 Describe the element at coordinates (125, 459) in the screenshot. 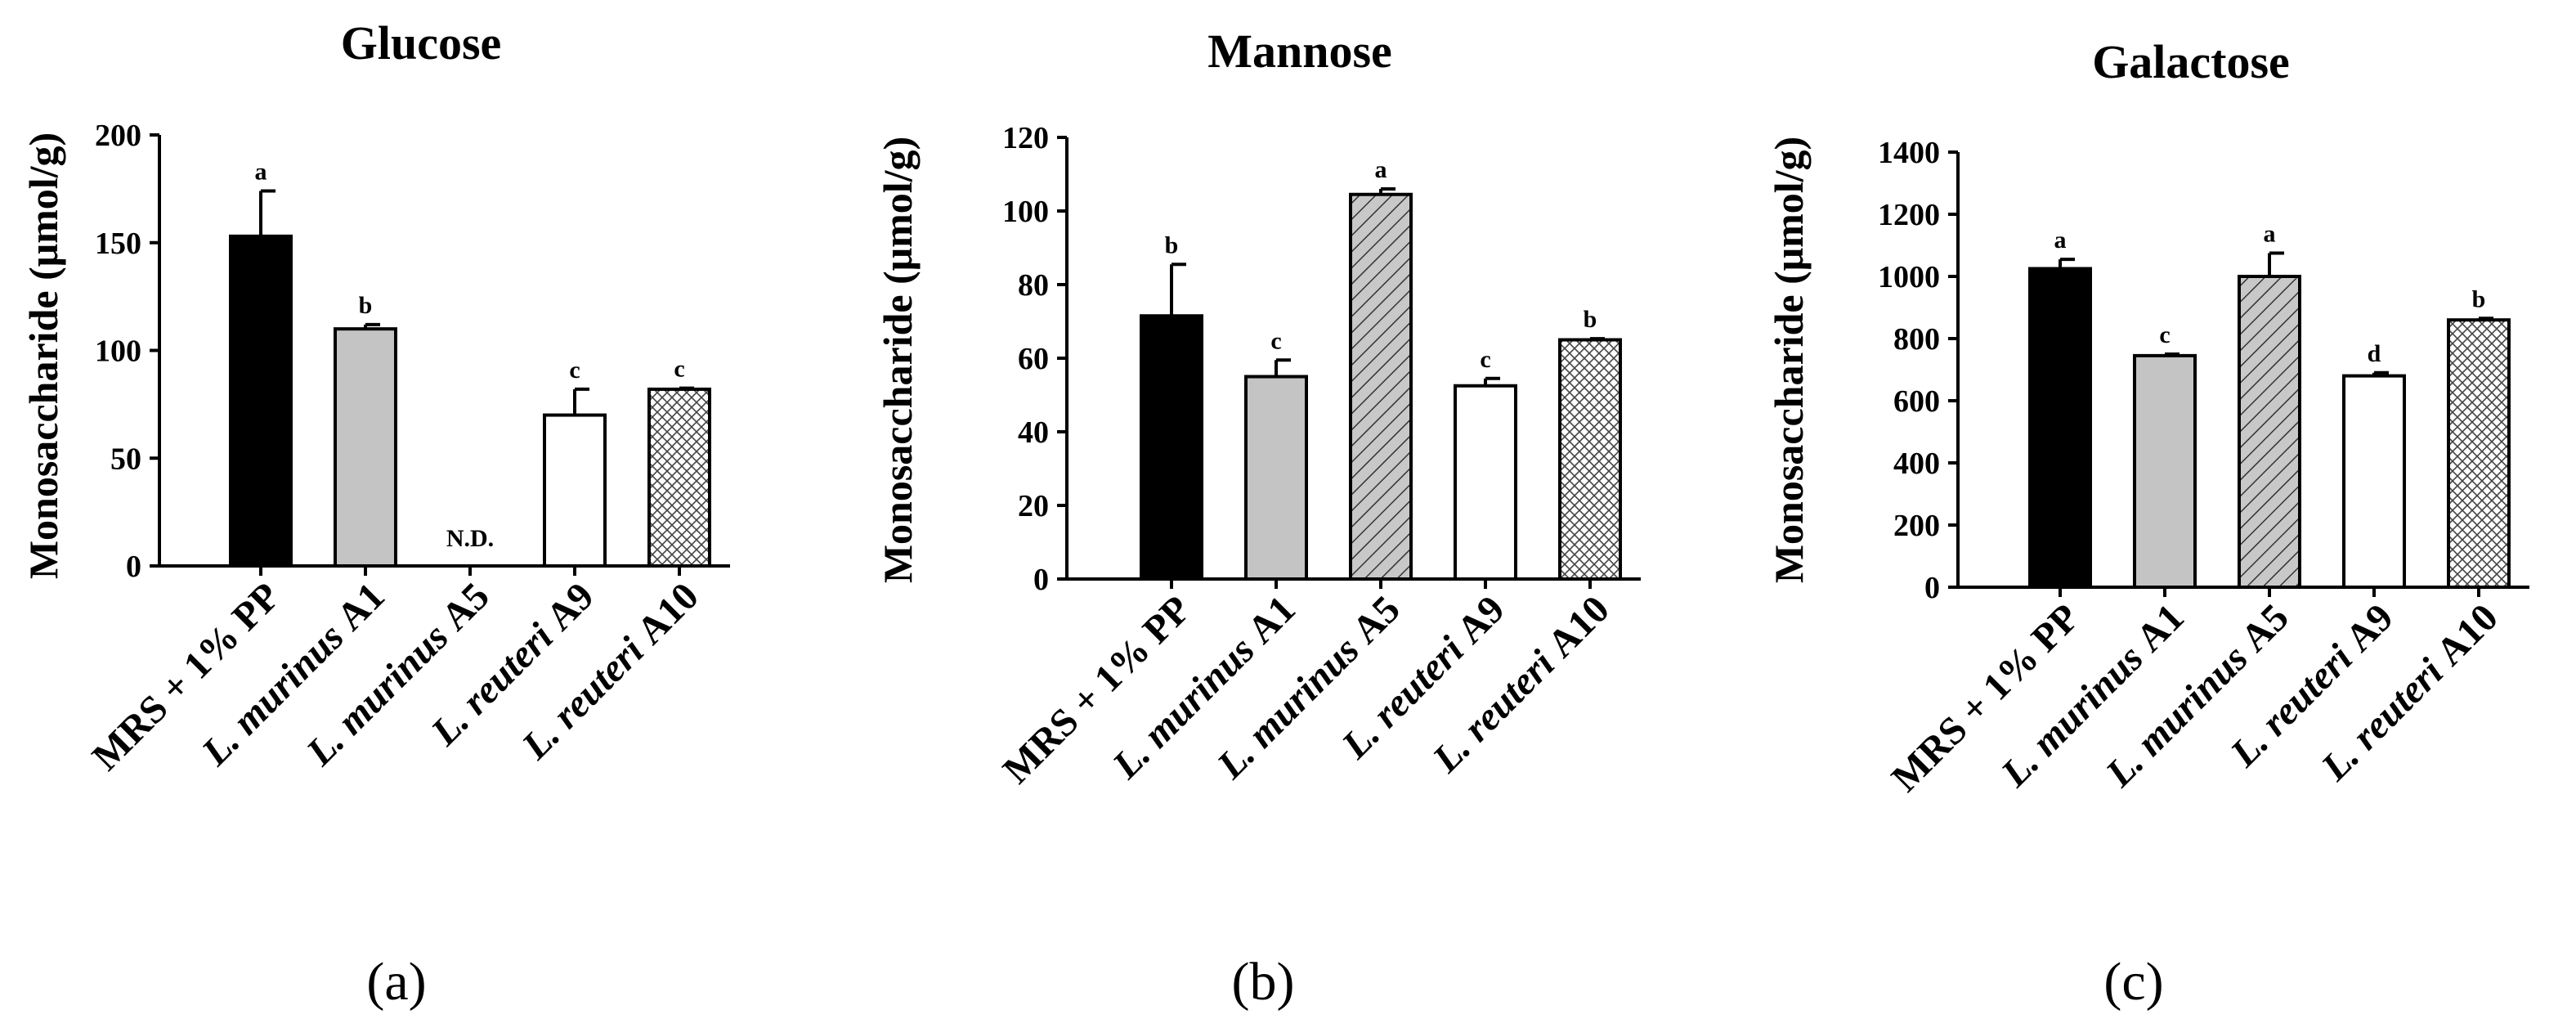

I see `y-tick-label: 50` at that location.